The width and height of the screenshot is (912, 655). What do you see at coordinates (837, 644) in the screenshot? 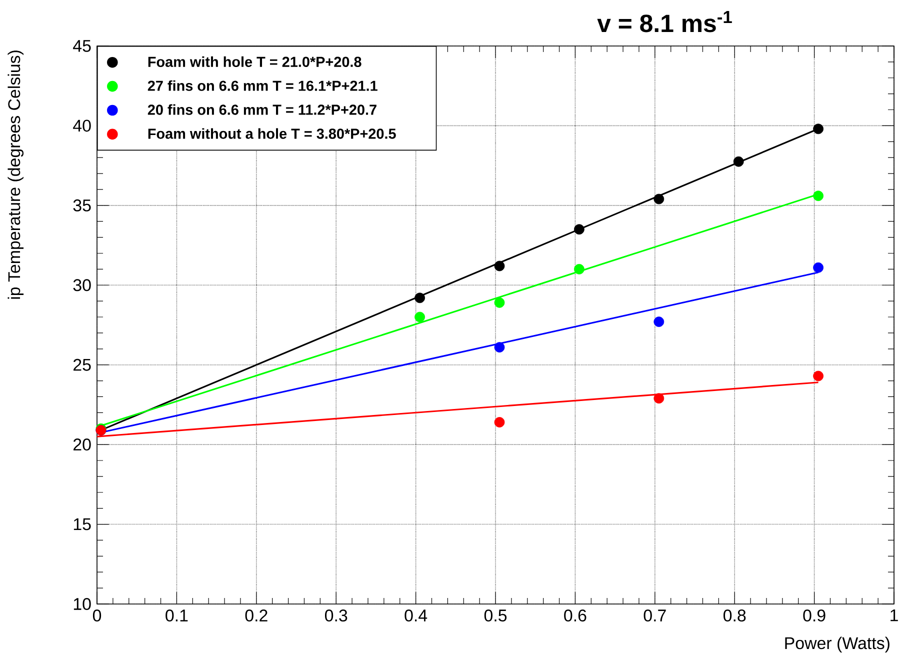
I see `x-axis-title: Power (Watts)` at bounding box center [837, 644].